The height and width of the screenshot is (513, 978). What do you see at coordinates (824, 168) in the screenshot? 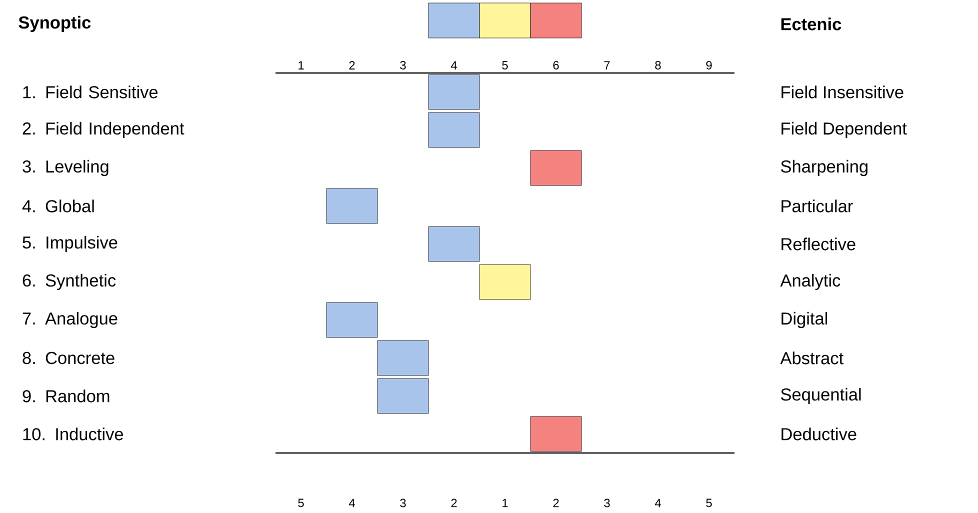
I see `text: Sharpening` at bounding box center [824, 168].